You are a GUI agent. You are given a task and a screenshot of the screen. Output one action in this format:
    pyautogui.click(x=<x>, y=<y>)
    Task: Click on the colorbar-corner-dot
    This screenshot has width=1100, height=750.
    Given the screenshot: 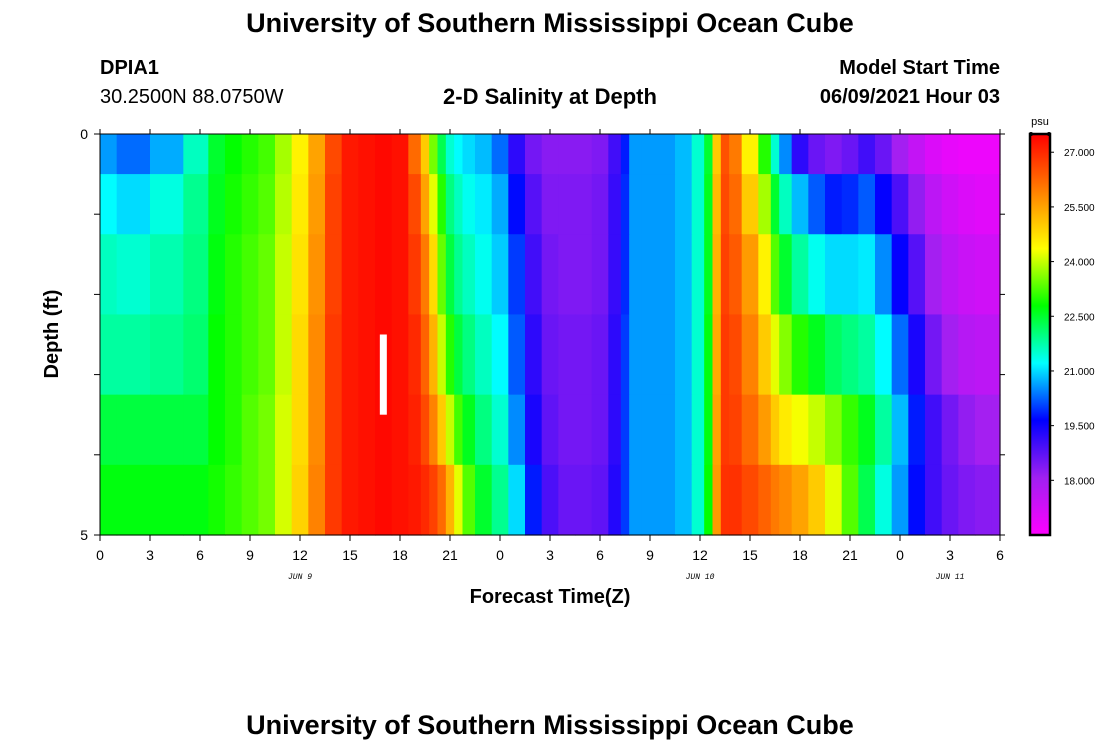 What is the action you would take?
    pyautogui.click(x=1031, y=134)
    